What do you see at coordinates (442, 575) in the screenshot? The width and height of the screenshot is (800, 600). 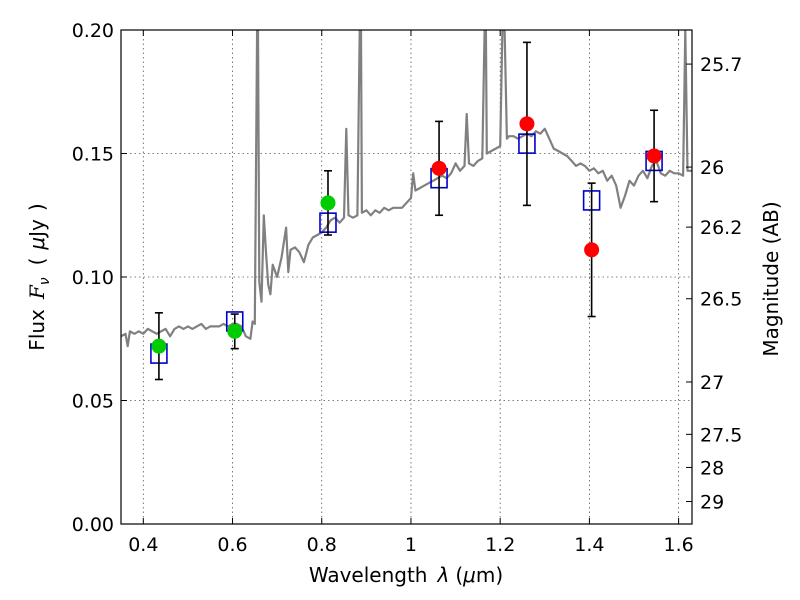 I see `x-axis-lambda: λ` at bounding box center [442, 575].